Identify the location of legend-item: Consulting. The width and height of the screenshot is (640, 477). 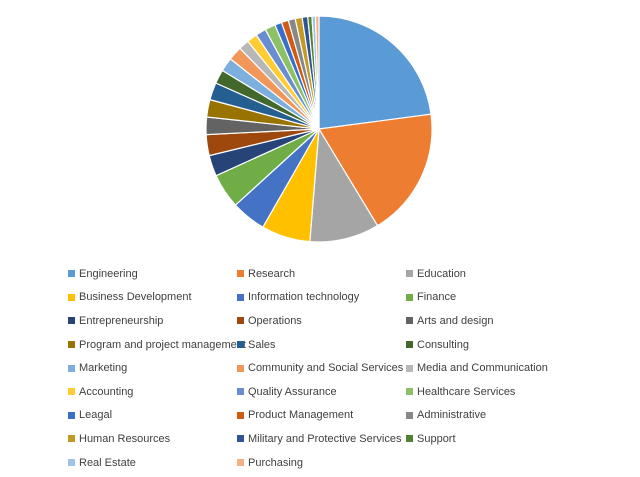
(490, 345).